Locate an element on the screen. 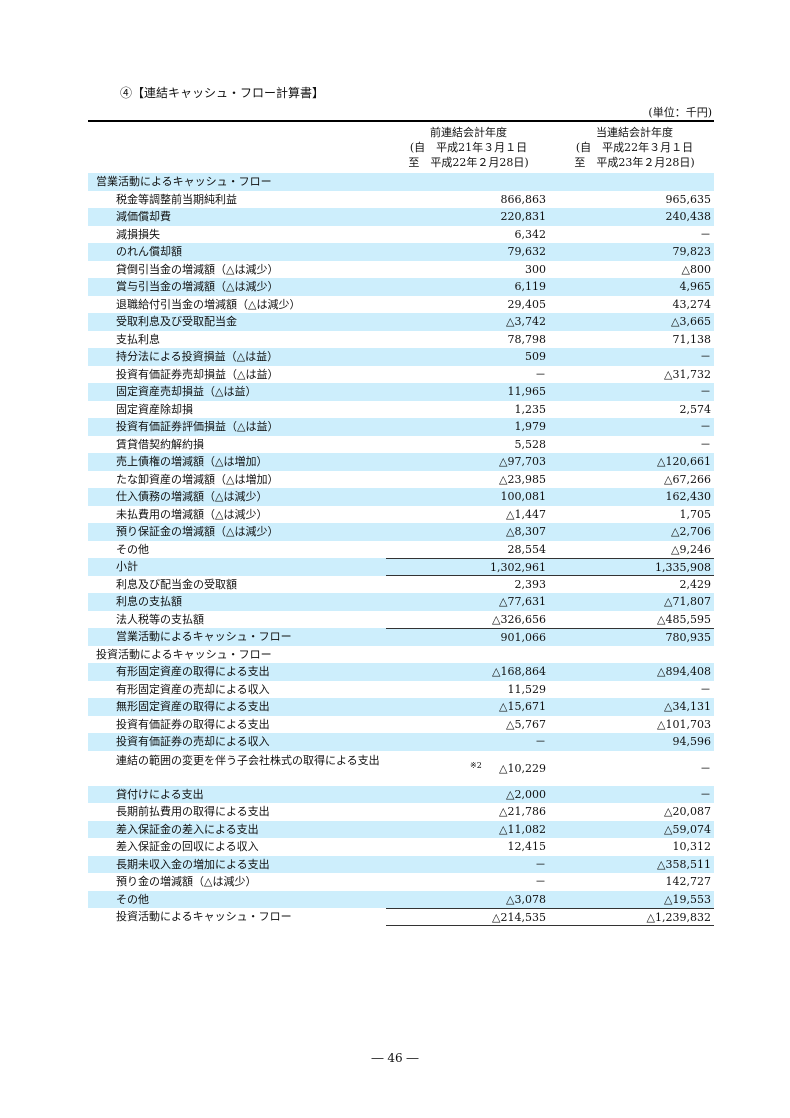 This screenshot has height=1118, width=790. prev-year-value: △326,656 is located at coordinates (467, 620).